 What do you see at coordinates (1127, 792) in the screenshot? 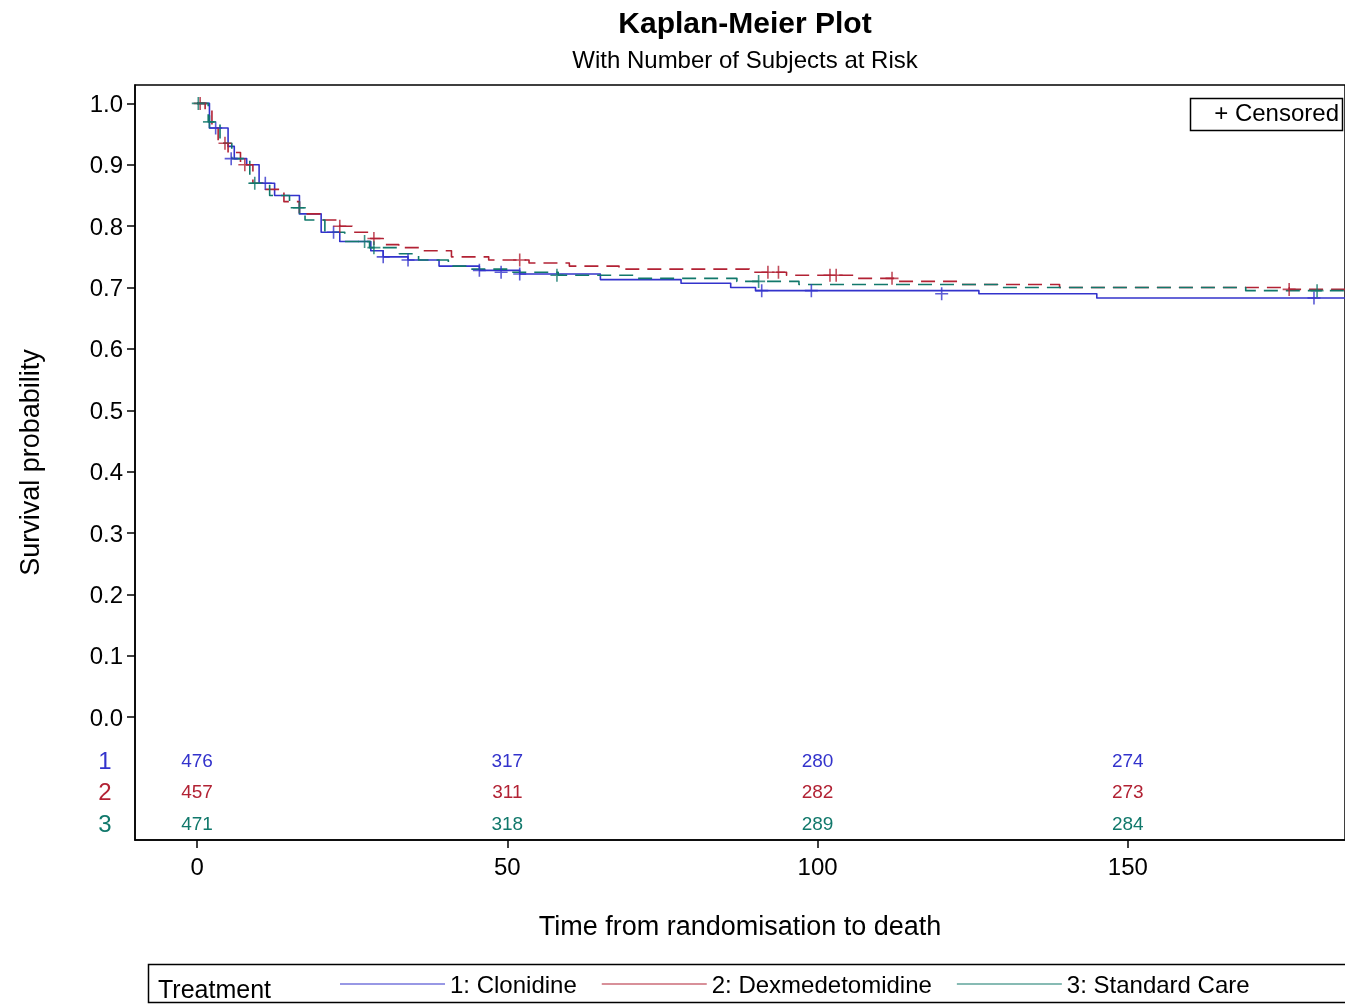
I see `annotation: 273` at bounding box center [1127, 792].